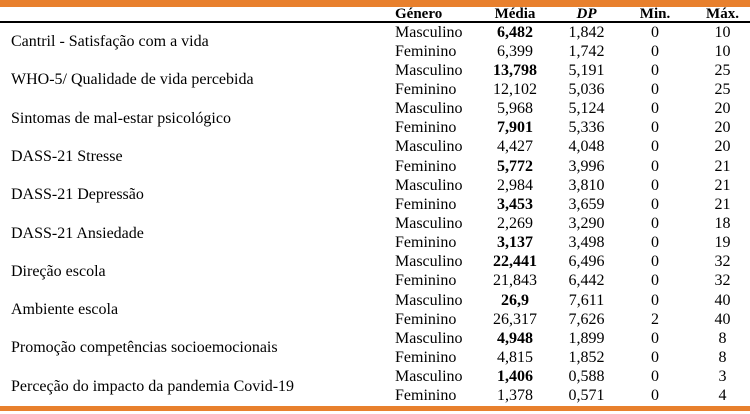 The height and width of the screenshot is (414, 750). Describe the element at coordinates (375, 189) in the screenshot. I see `table-row: DASS-21 Depressão Masculino 2,984 3,810 0 21` at that location.